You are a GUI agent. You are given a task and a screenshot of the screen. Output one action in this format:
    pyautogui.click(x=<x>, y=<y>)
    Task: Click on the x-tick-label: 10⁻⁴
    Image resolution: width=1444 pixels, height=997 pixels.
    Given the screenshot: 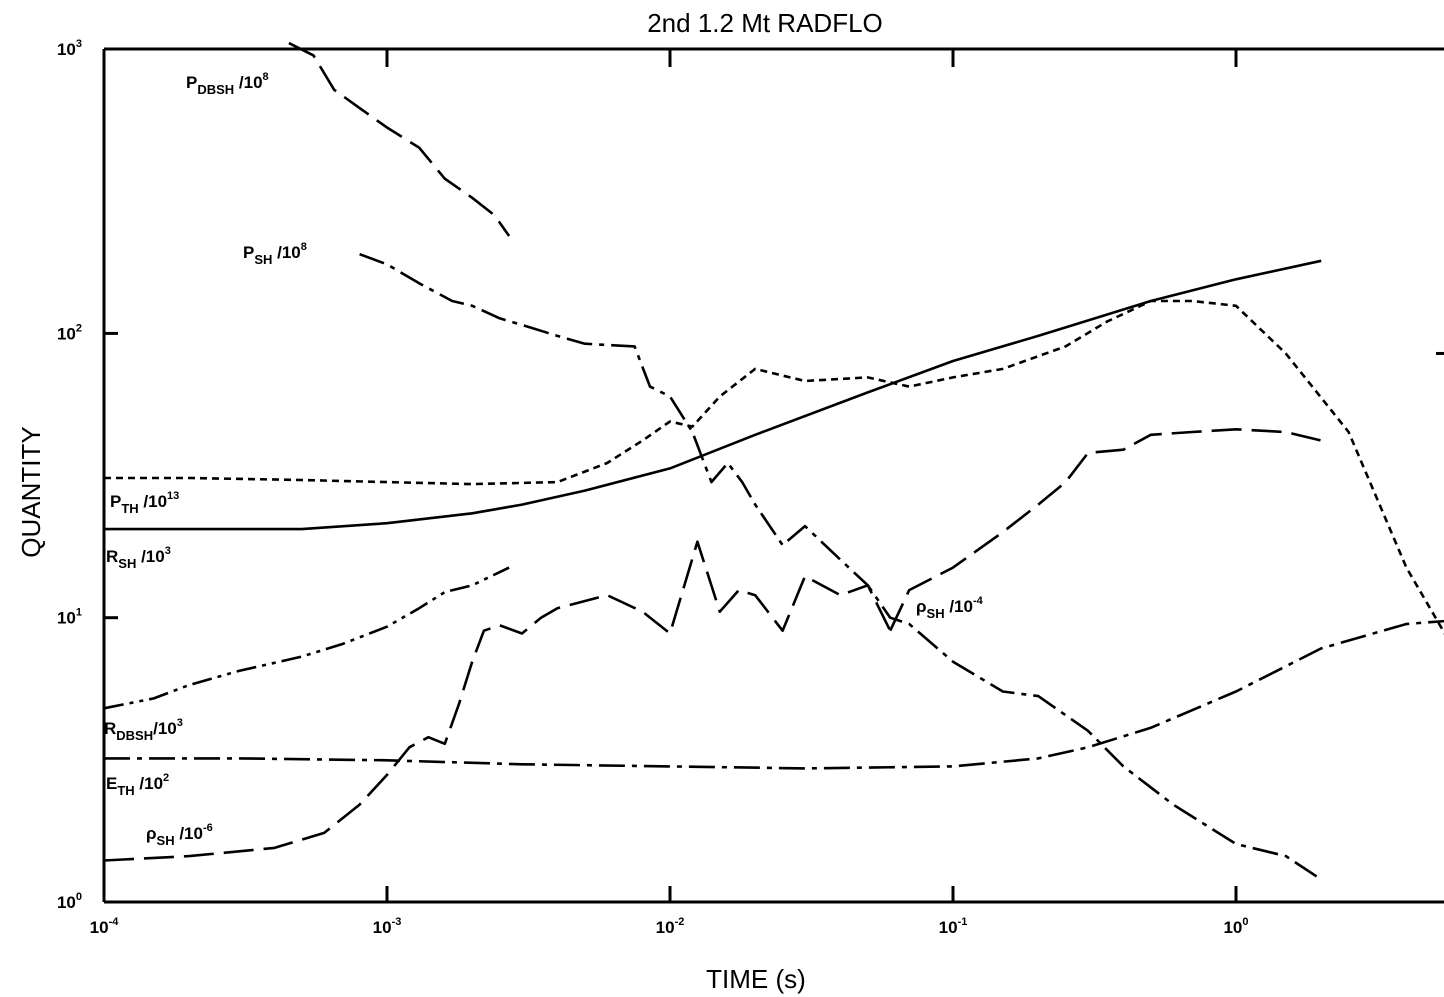 What is the action you would take?
    pyautogui.click(x=105, y=926)
    